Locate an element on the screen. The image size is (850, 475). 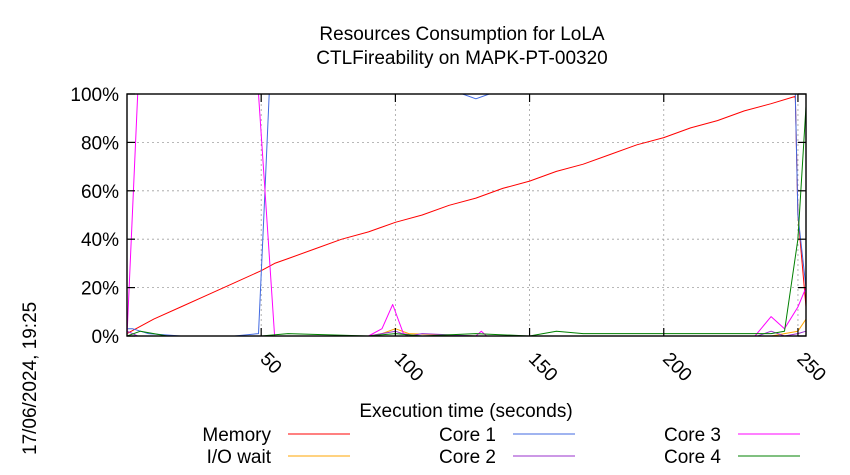
x-tick-label: 150 is located at coordinates (542, 367).